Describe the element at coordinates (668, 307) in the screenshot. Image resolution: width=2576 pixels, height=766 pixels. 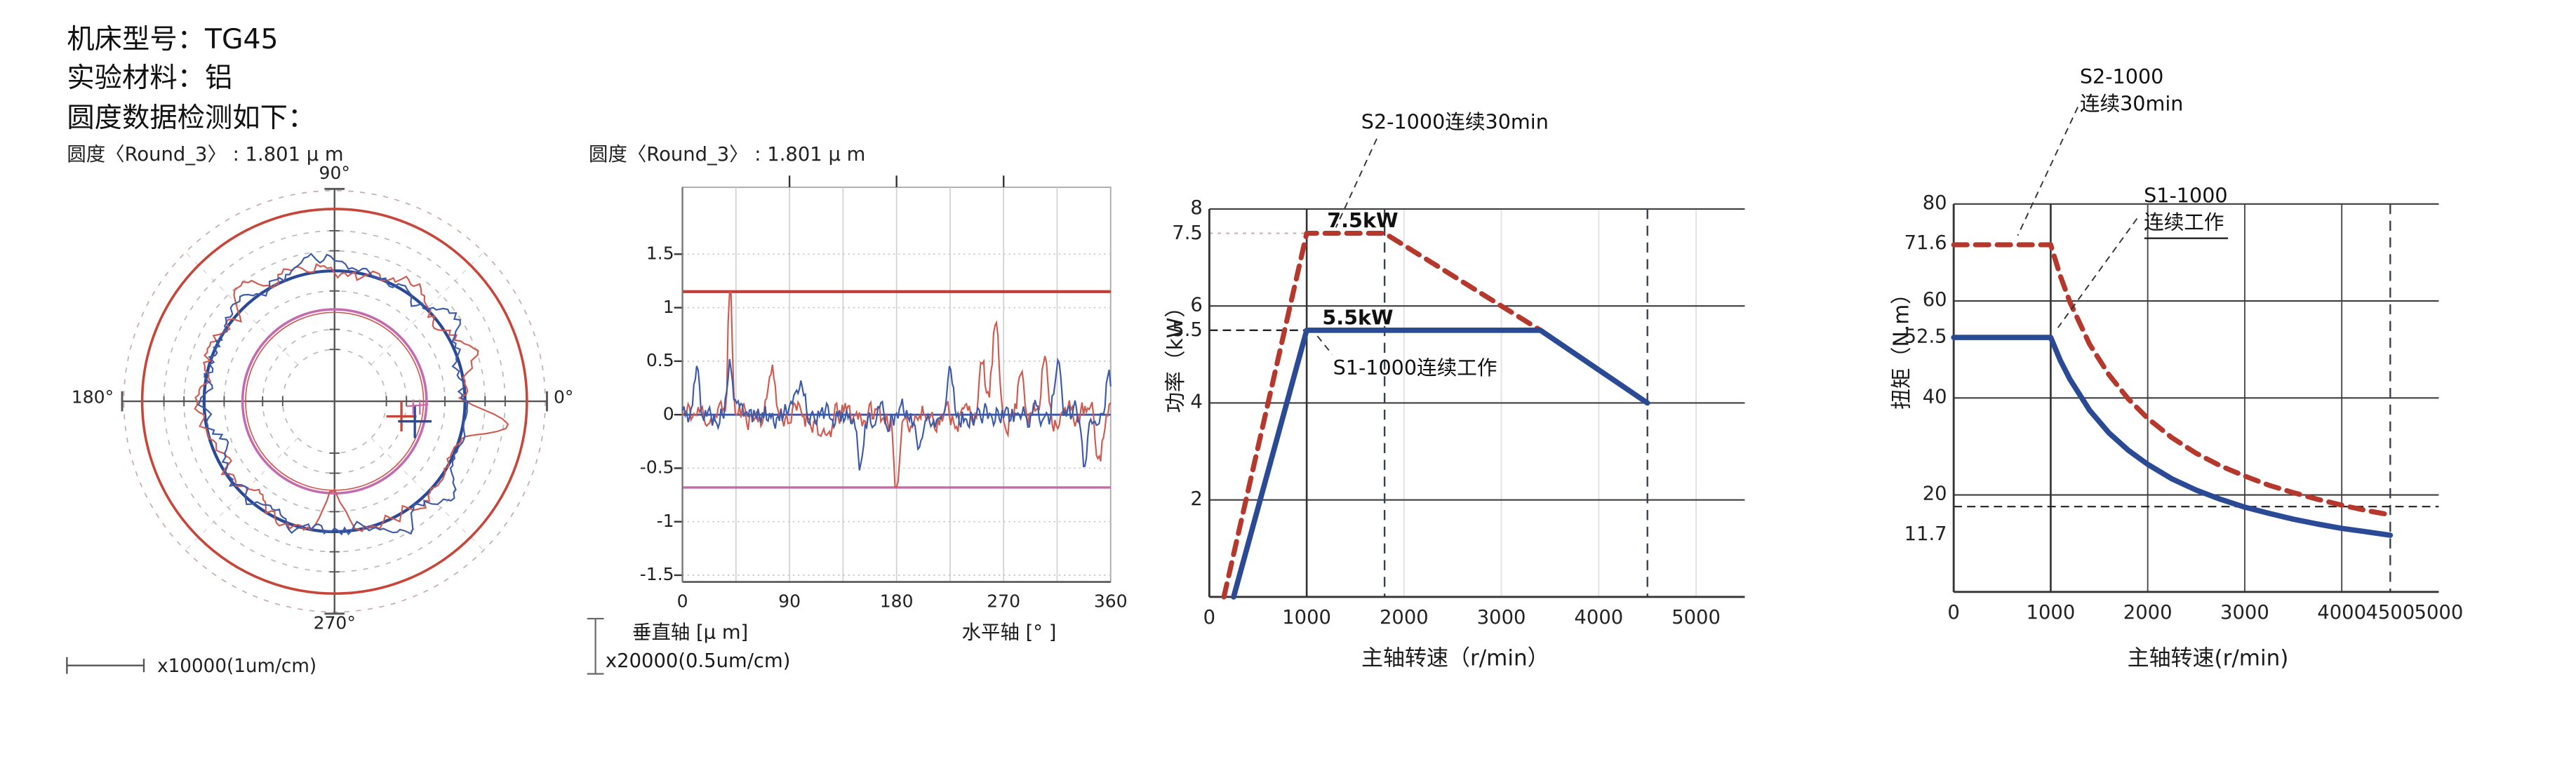
I see `profile-ytick-label: 1` at that location.